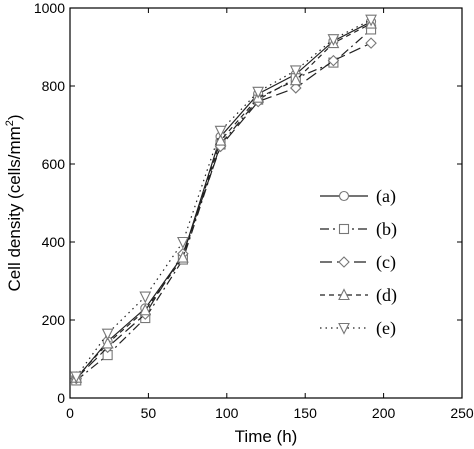 This screenshot has height=449, width=474. Describe the element at coordinates (227, 413) in the screenshot. I see `x-tick-label: 100` at that location.